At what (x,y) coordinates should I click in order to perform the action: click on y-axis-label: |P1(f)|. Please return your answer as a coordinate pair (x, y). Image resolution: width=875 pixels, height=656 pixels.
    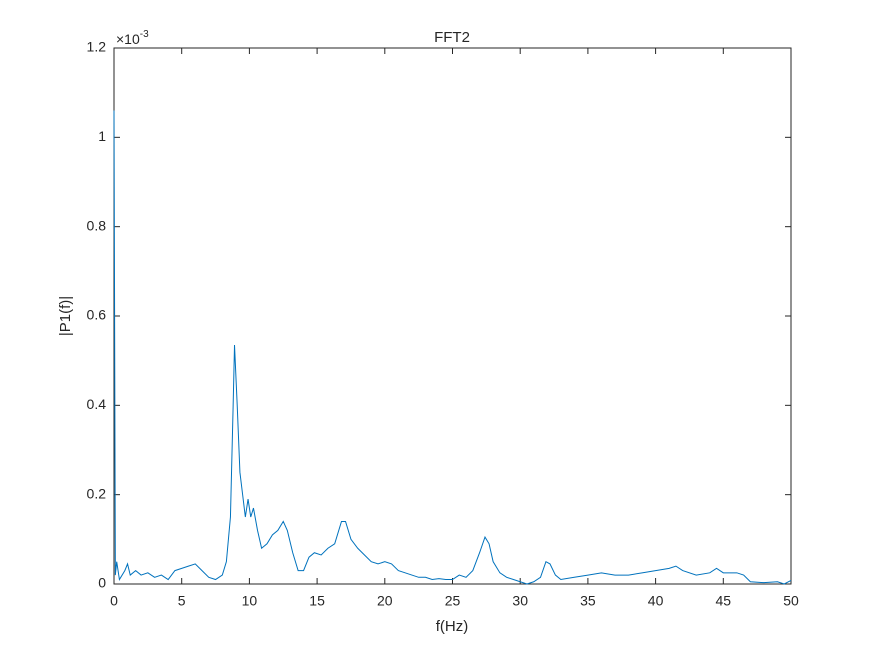
    Looking at the image, I should click on (65, 316).